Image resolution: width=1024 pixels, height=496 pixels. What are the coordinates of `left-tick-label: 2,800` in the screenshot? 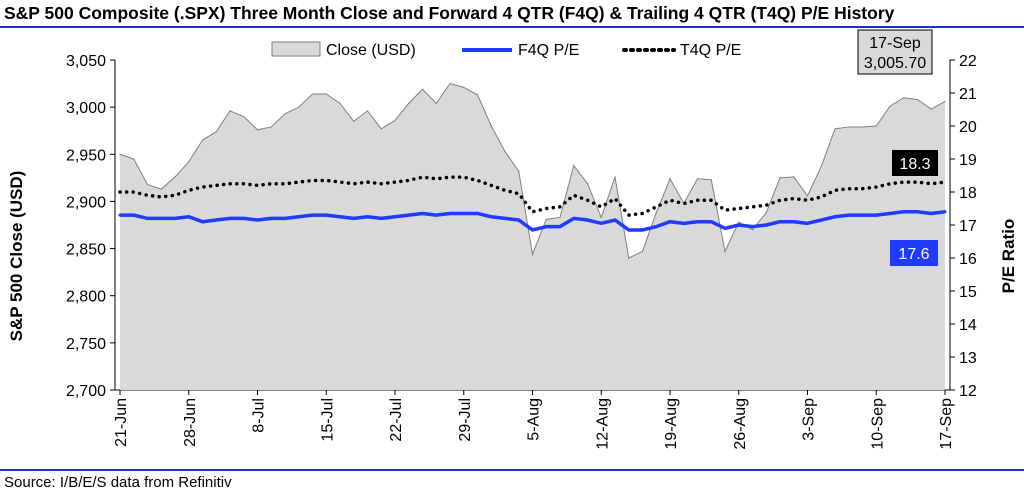 It's located at (86, 297).